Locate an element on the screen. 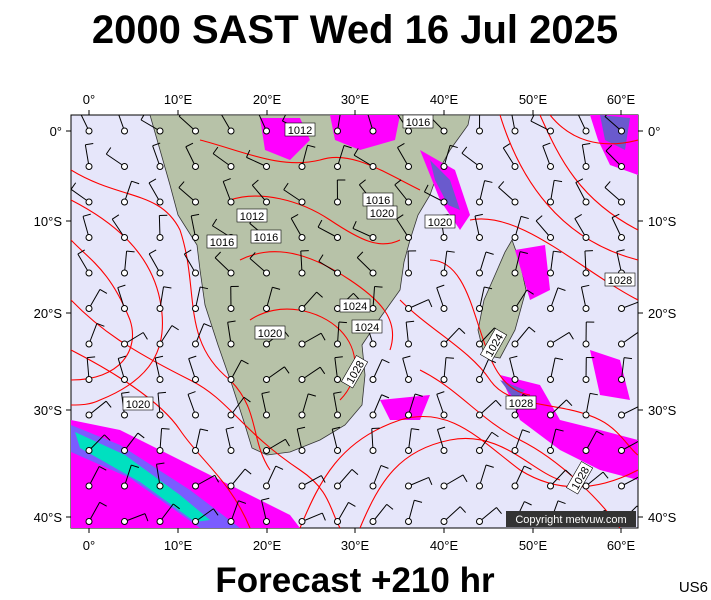  isobar-label: 1028 is located at coordinates (521, 404).